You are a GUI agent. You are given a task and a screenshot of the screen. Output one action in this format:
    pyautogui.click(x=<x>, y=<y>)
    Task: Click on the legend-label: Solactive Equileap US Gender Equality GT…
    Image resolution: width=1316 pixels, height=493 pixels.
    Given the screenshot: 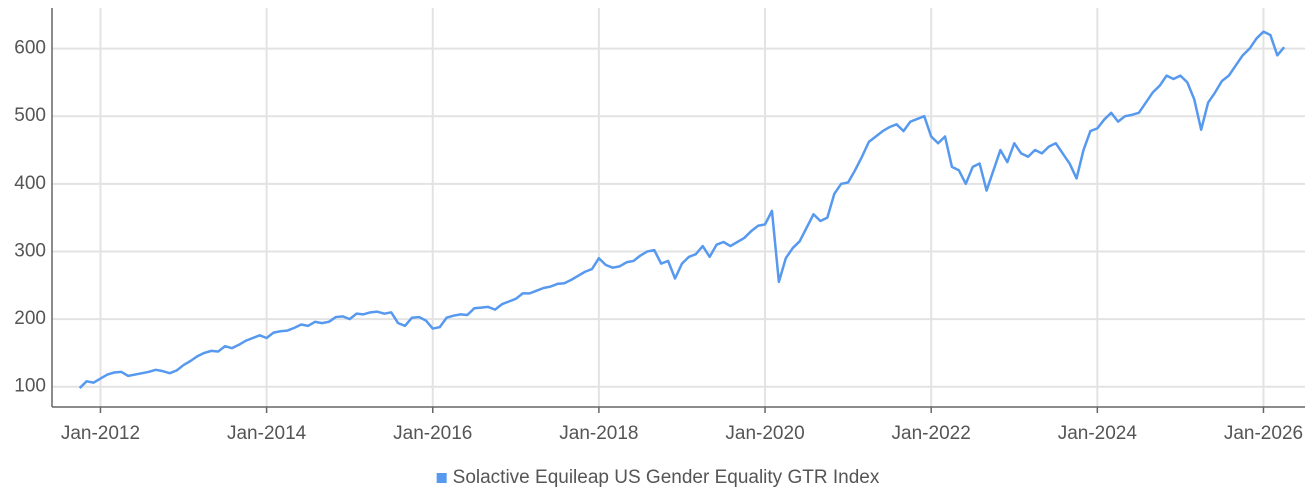 What is the action you would take?
    pyautogui.click(x=666, y=477)
    